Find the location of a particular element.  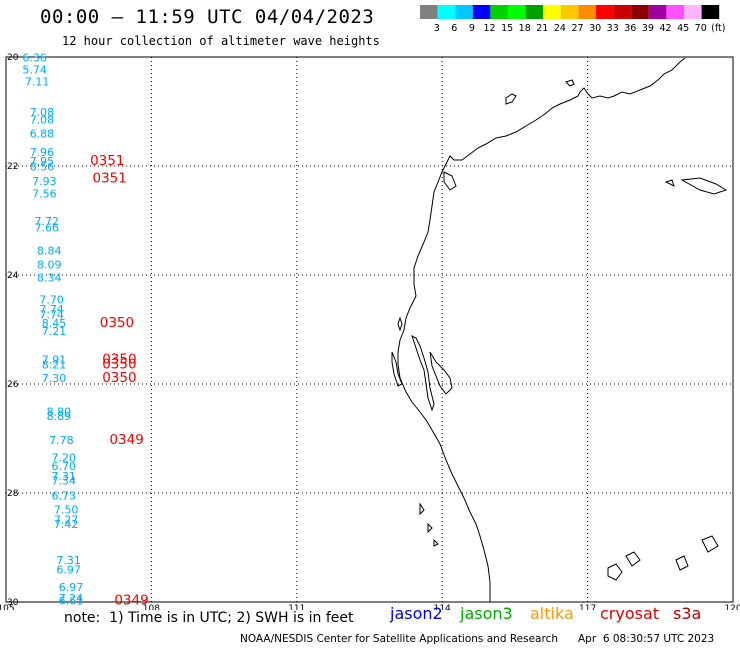

x-tick-label: 117 is located at coordinates (587, 607).